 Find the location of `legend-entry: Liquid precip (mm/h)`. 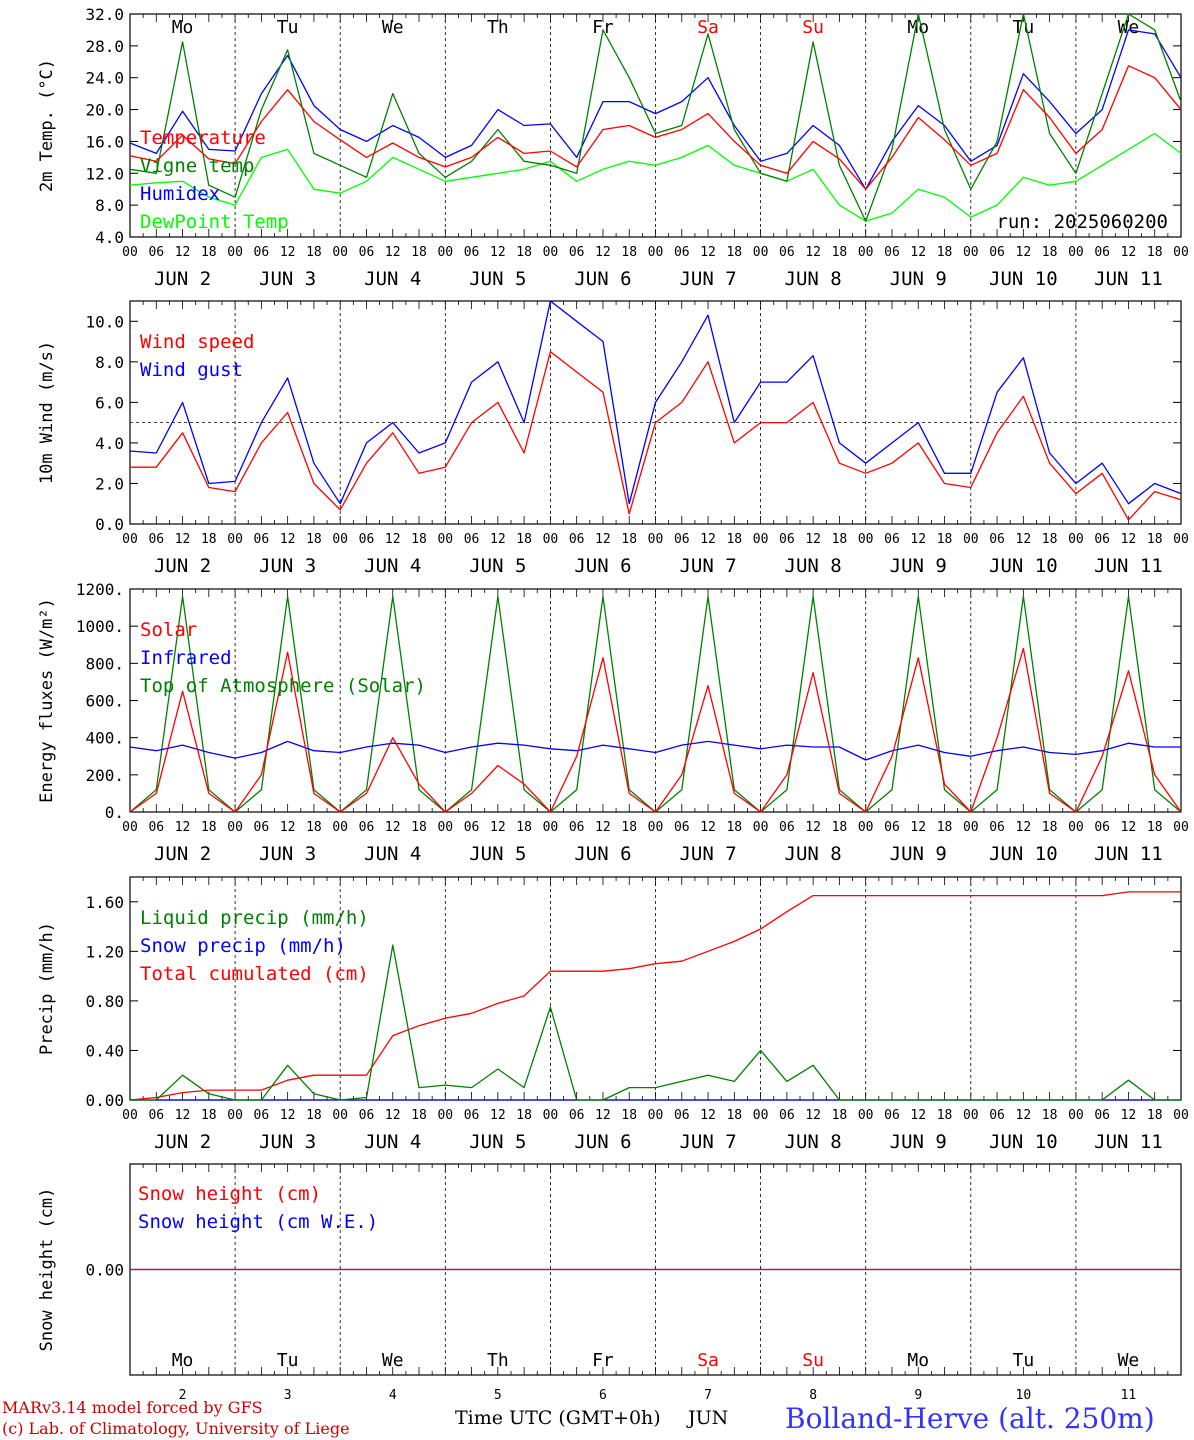

legend-entry: Liquid precip (mm/h) is located at coordinates (254, 918).